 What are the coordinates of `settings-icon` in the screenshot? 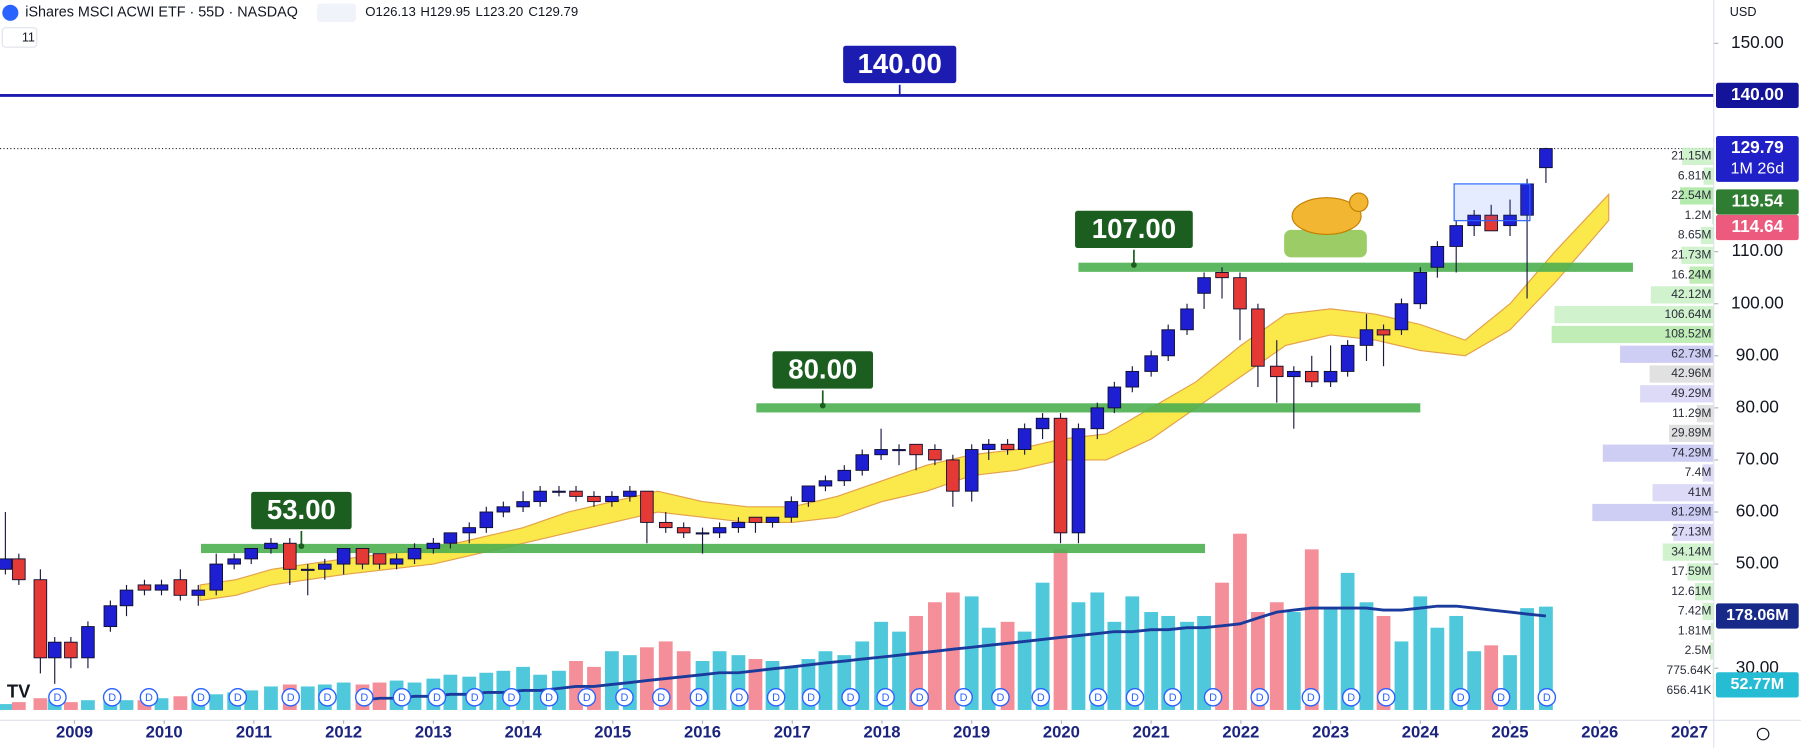 It's located at (1763, 734).